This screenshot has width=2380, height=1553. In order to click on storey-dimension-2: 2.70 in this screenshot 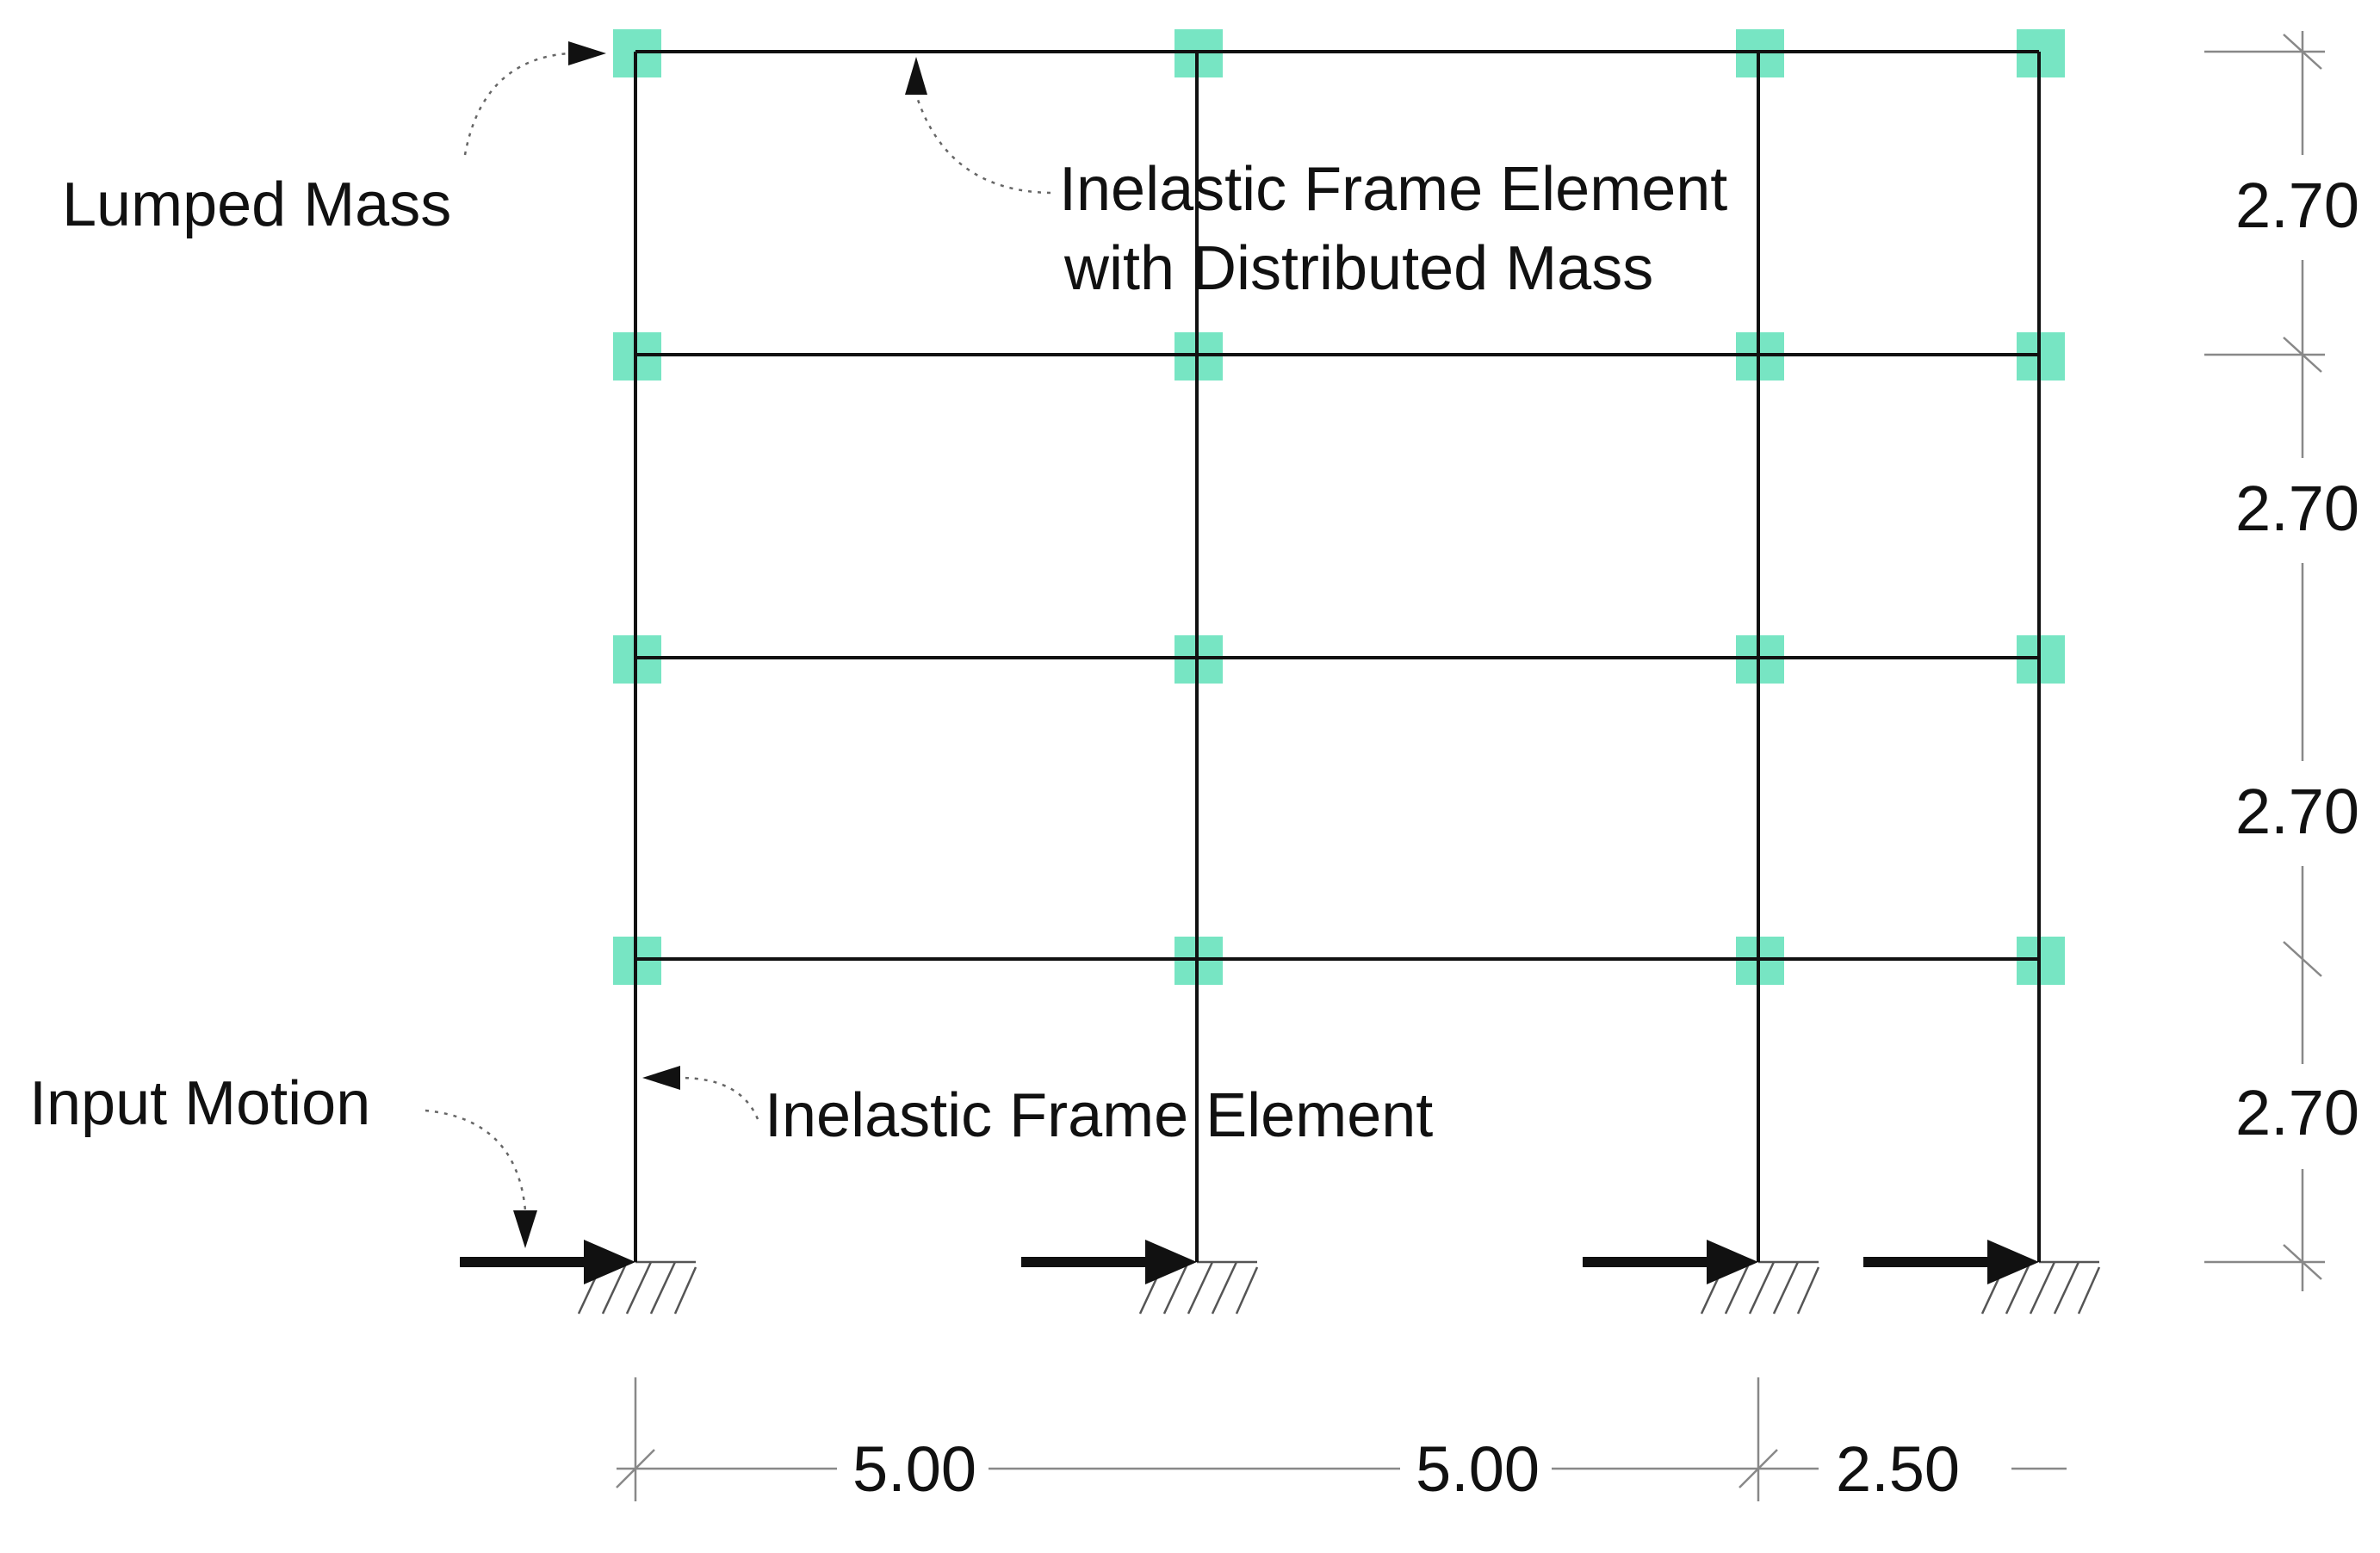, I will do `click(2297, 811)`.